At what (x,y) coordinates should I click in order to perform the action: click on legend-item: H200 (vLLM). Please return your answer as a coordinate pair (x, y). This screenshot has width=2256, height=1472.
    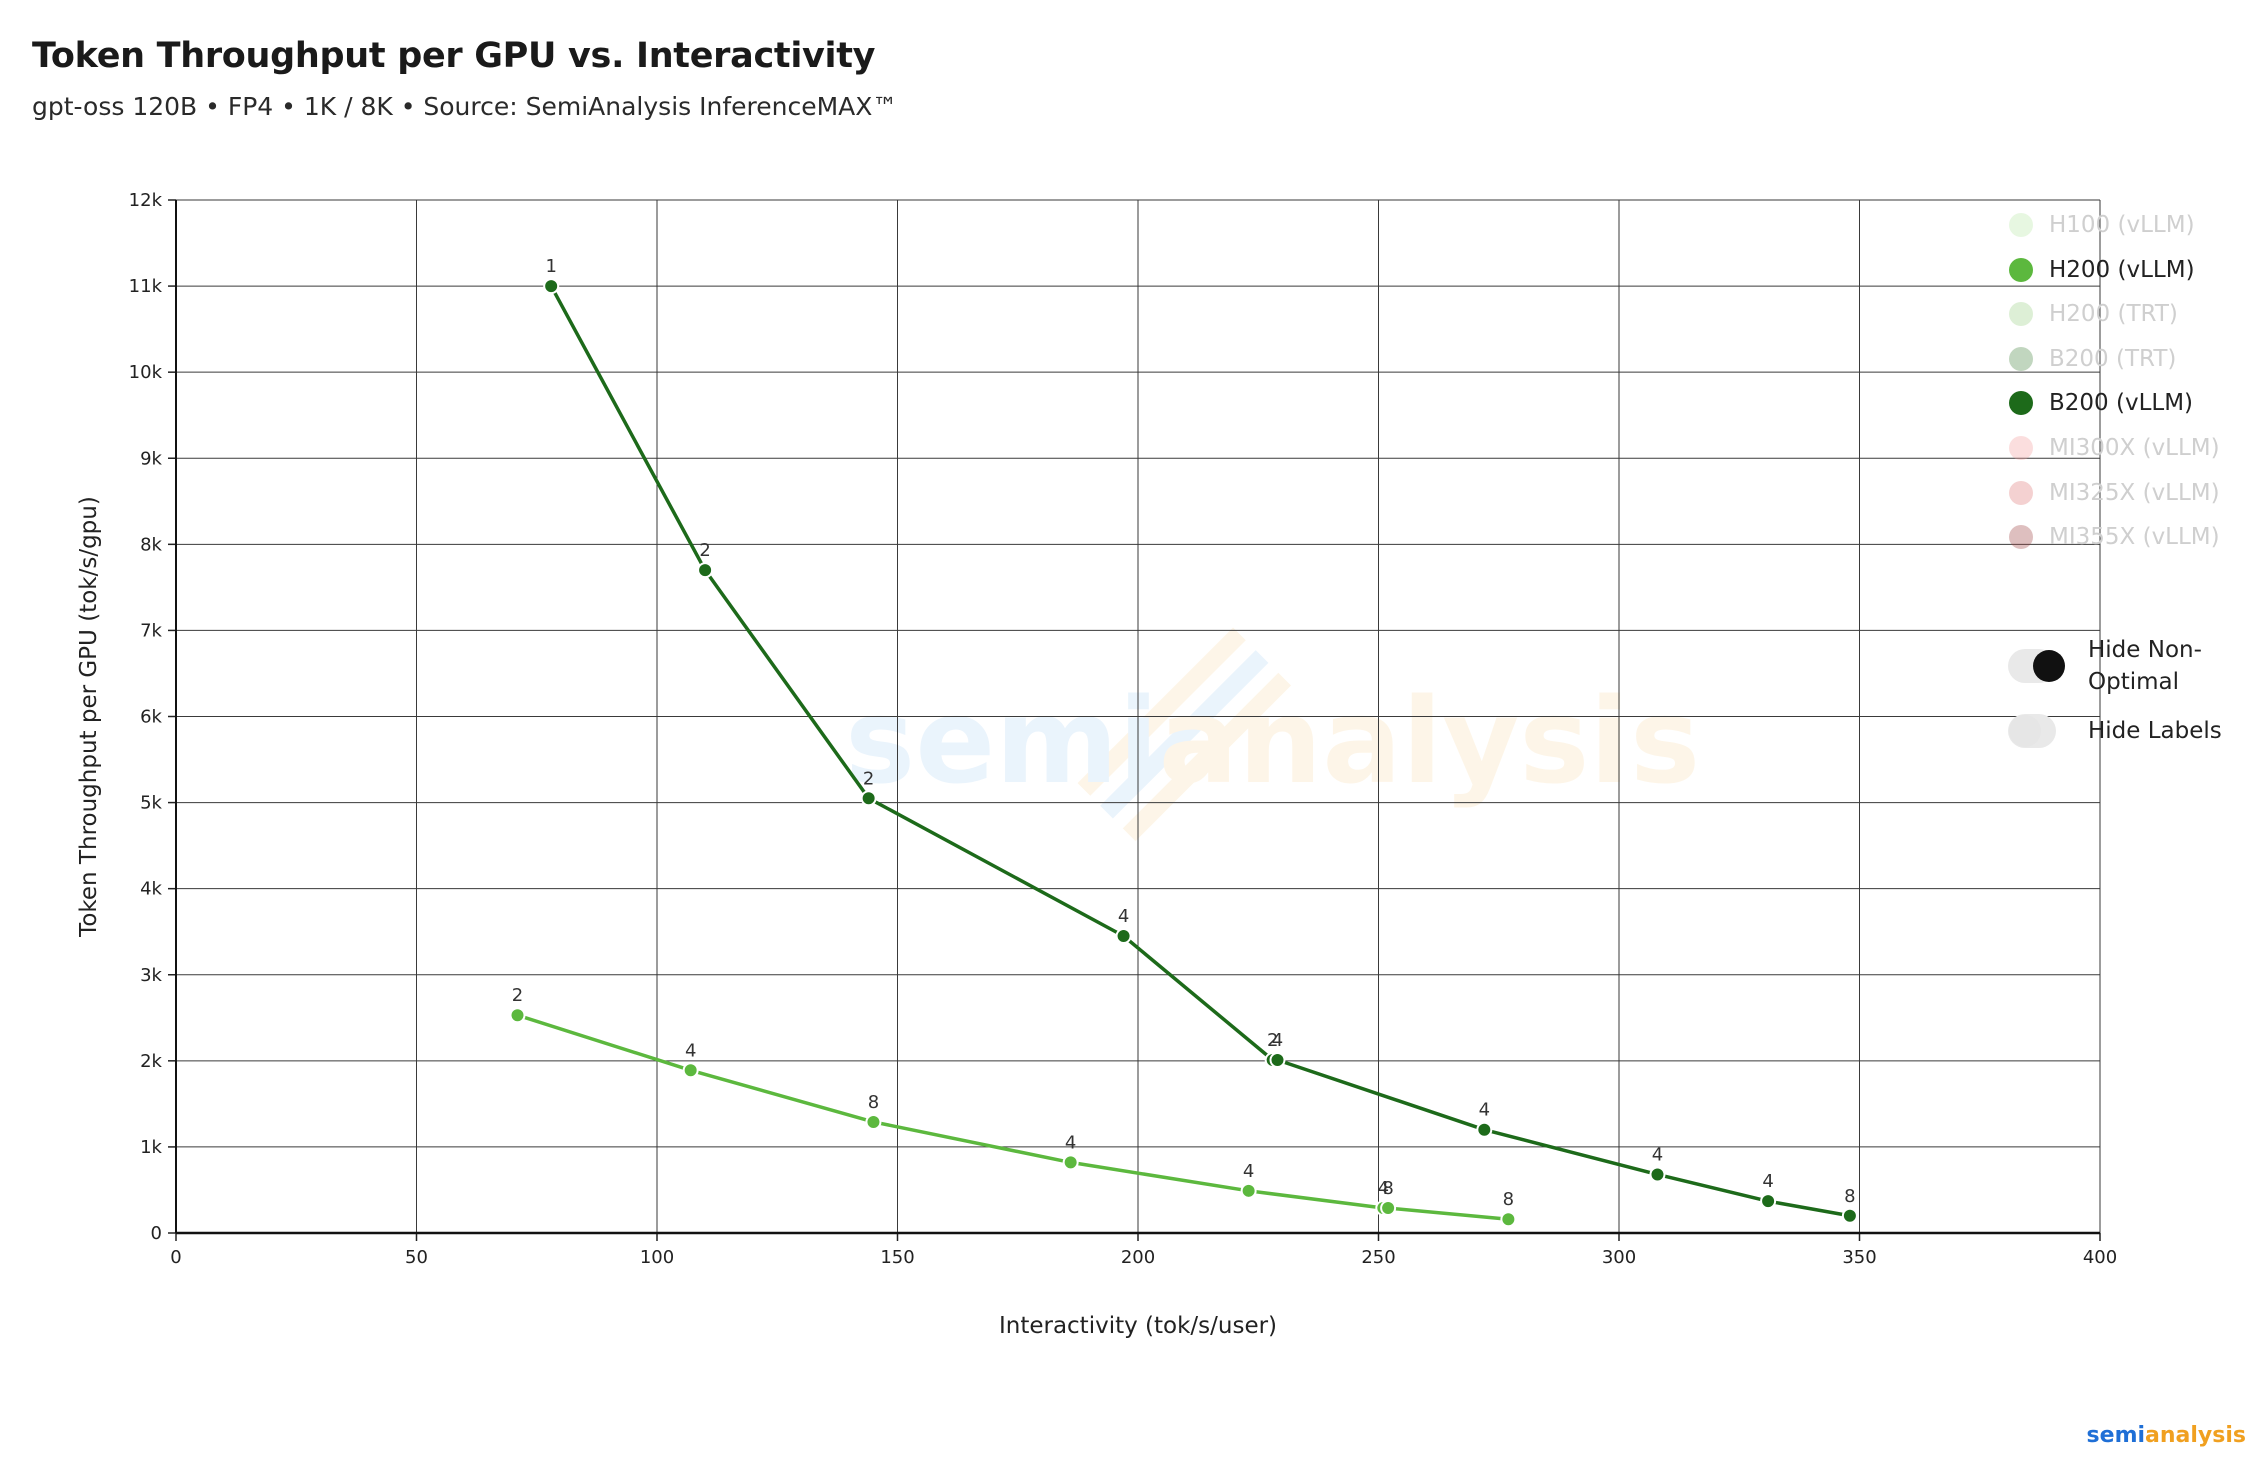
    Looking at the image, I should click on (2102, 270).